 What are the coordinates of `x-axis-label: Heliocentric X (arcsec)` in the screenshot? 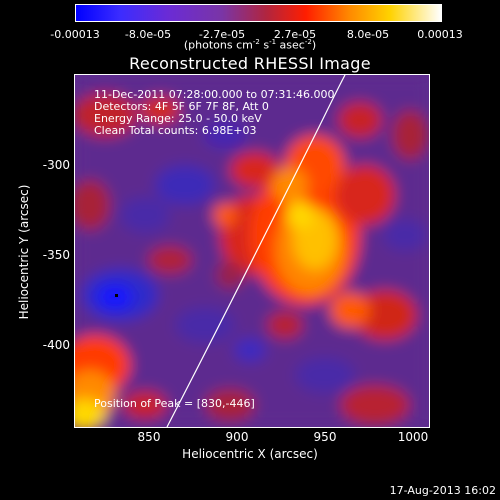 It's located at (250, 454).